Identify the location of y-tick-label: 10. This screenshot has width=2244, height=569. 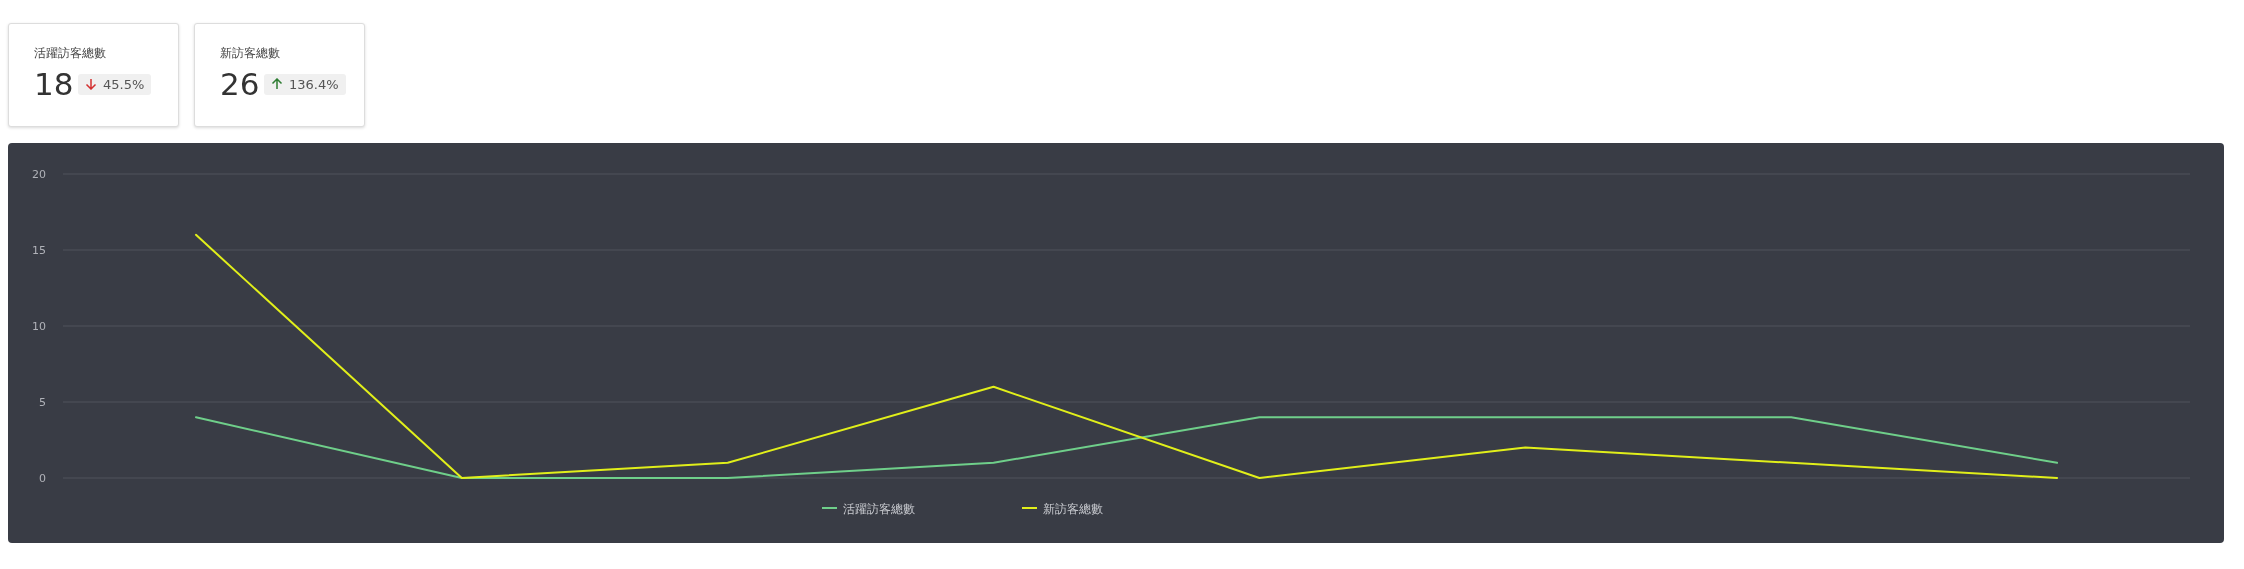
(39, 326).